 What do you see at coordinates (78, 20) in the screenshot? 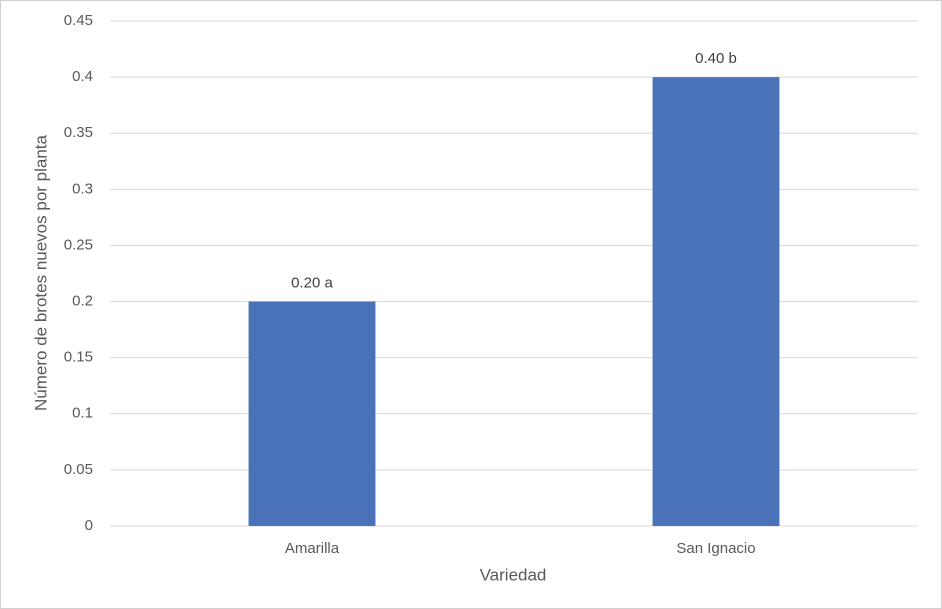
I see `y-tick-label: 0.45` at bounding box center [78, 20].